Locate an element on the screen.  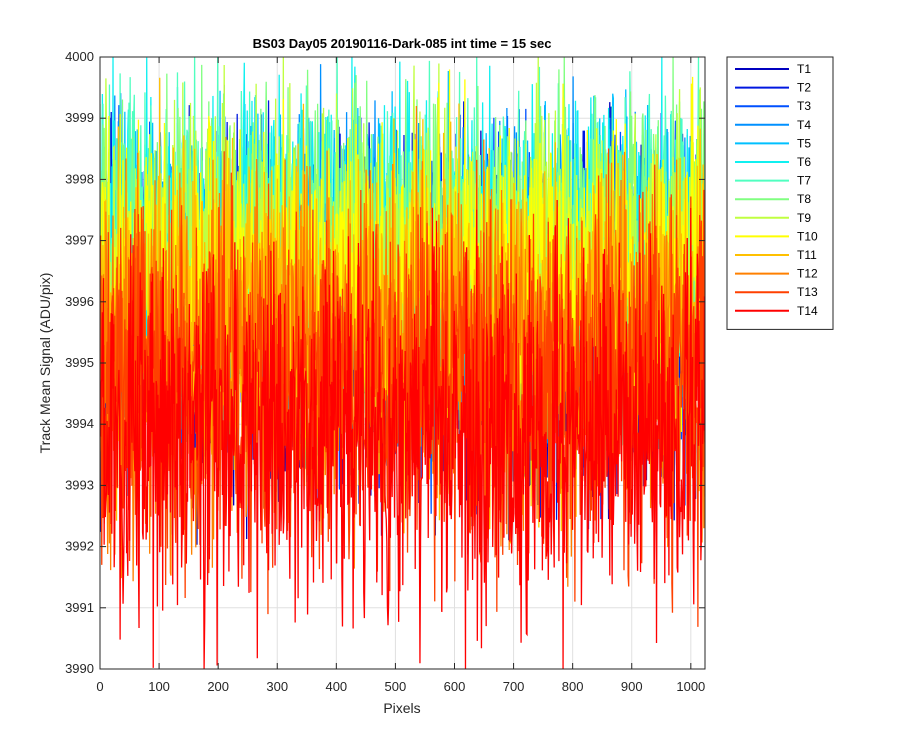
legend-label-t4: T4 is located at coordinates (804, 125).